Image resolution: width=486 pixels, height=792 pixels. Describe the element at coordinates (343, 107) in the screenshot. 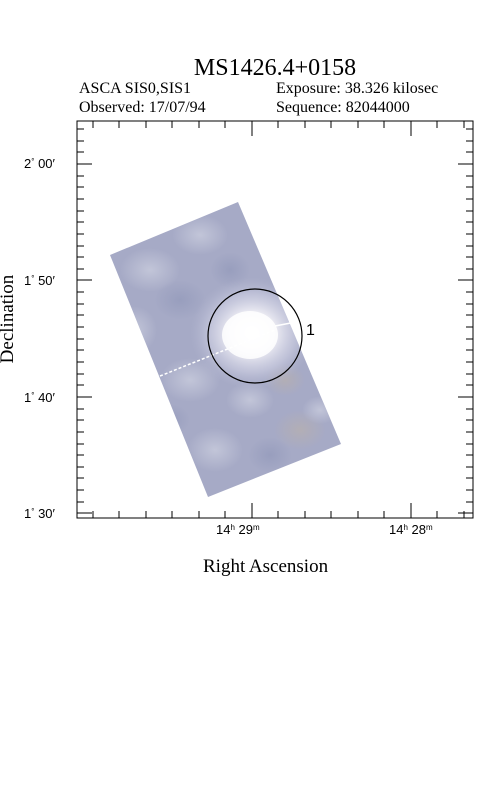

I see `sequence-label: Sequence: 82044000` at that location.